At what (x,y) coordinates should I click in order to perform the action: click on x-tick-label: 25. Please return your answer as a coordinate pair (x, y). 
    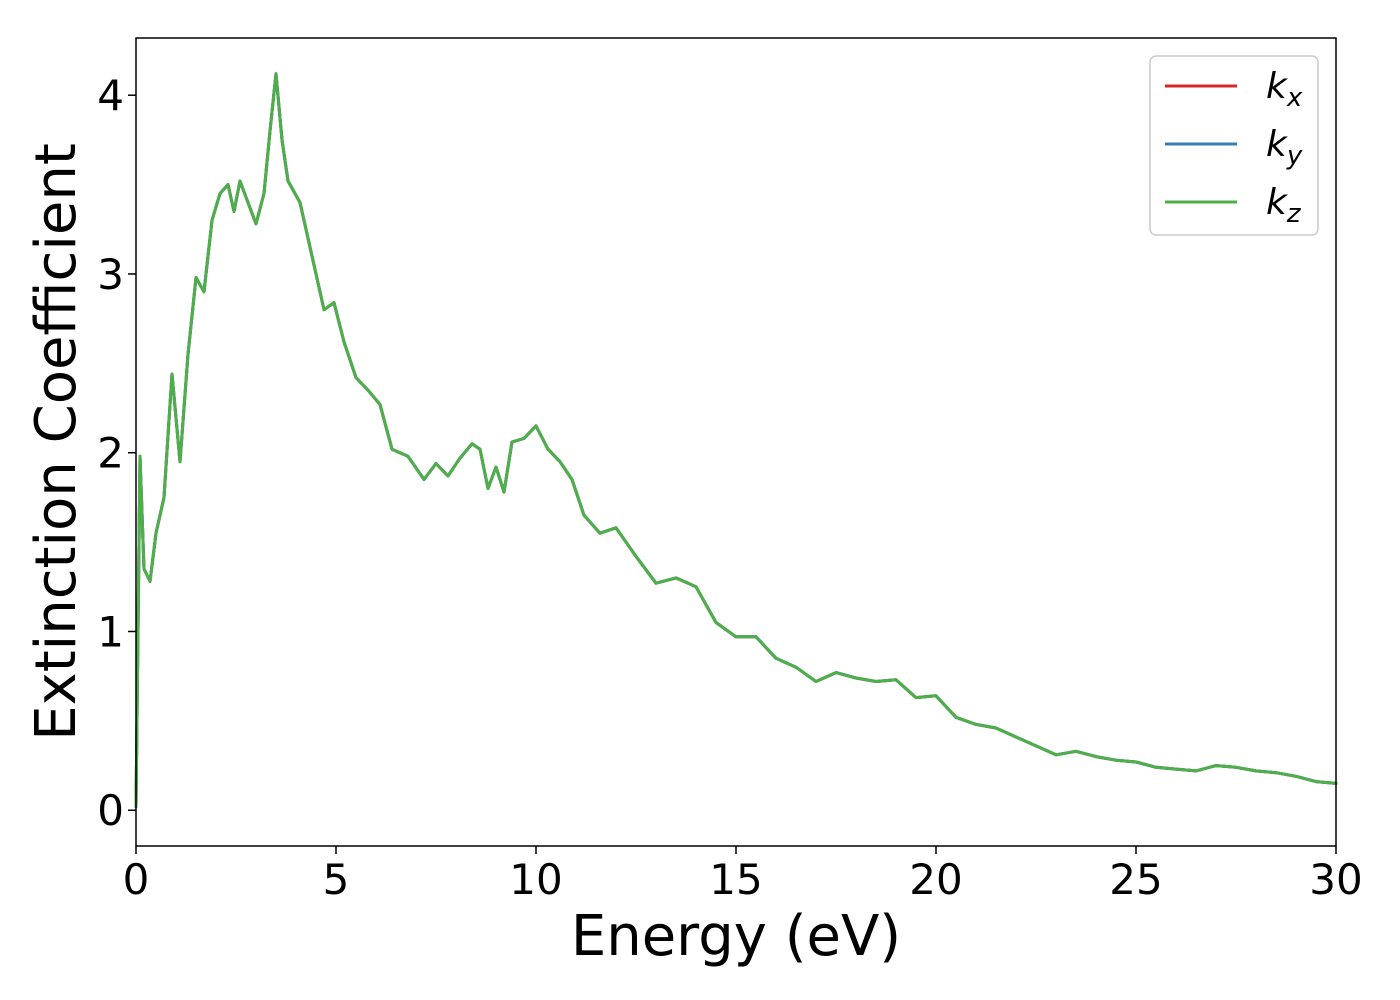
    Looking at the image, I should click on (1135, 879).